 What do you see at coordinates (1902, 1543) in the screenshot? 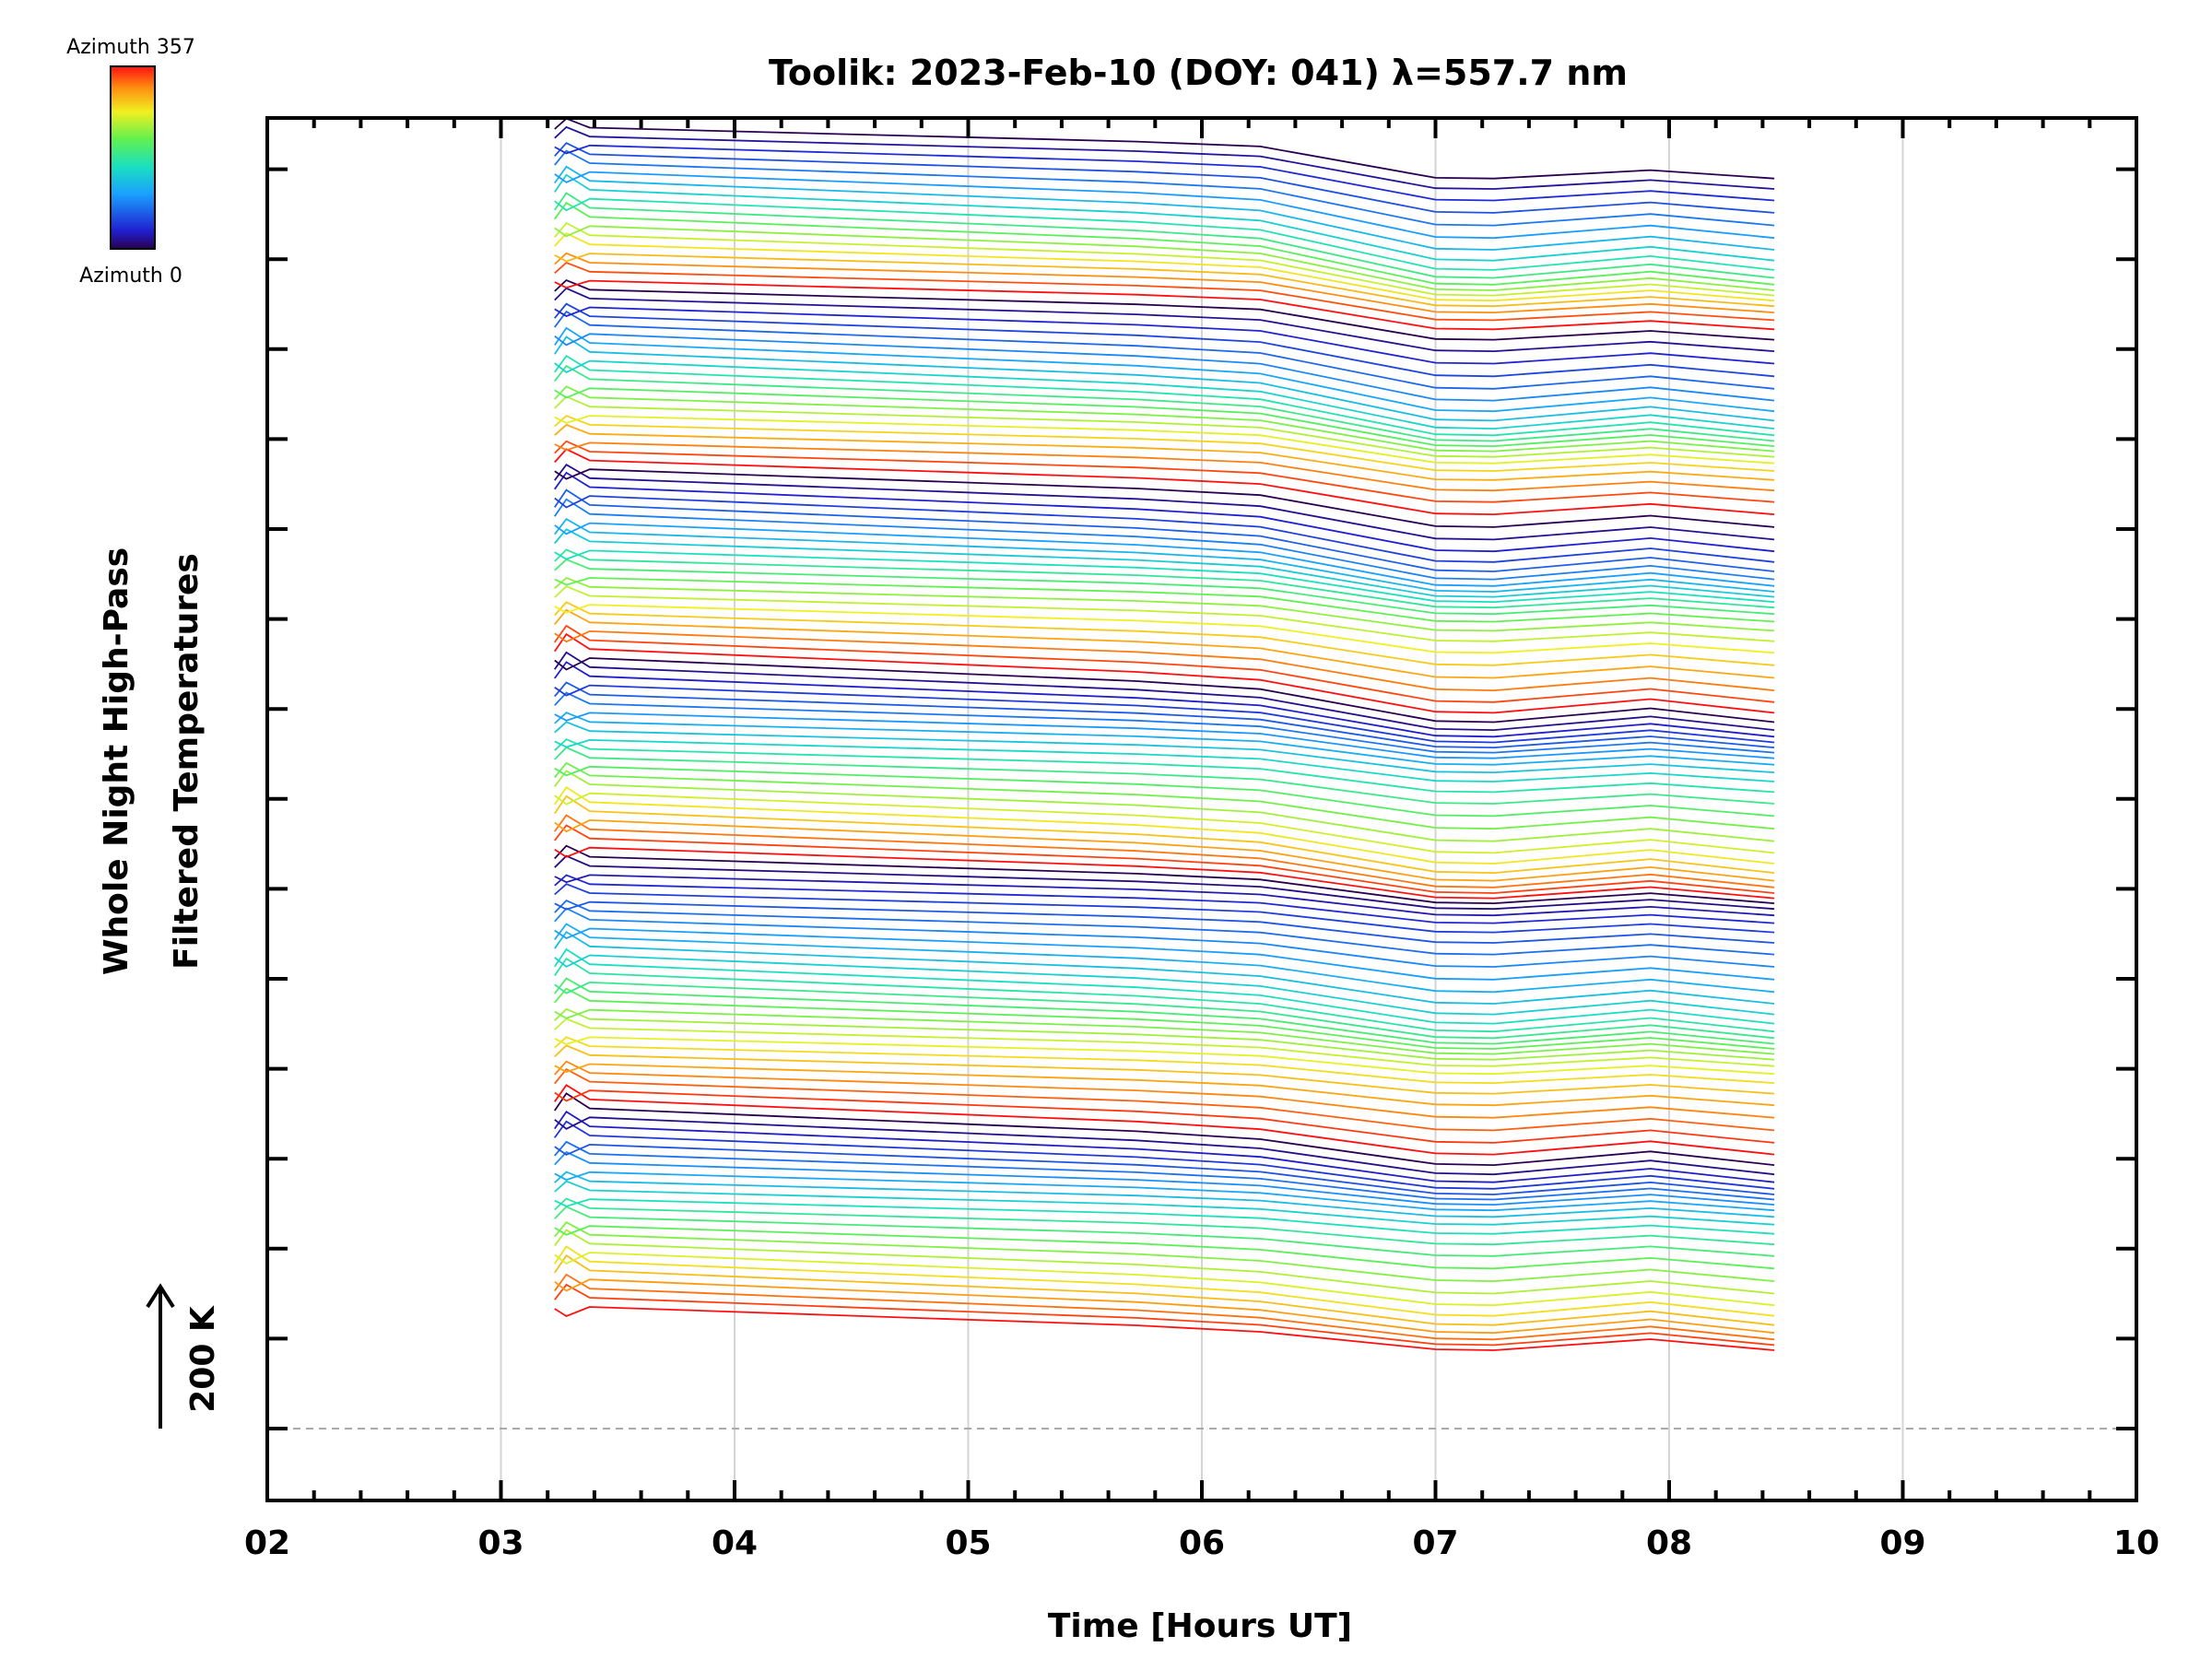
I see `x-tick-label-09: 09` at bounding box center [1902, 1543].